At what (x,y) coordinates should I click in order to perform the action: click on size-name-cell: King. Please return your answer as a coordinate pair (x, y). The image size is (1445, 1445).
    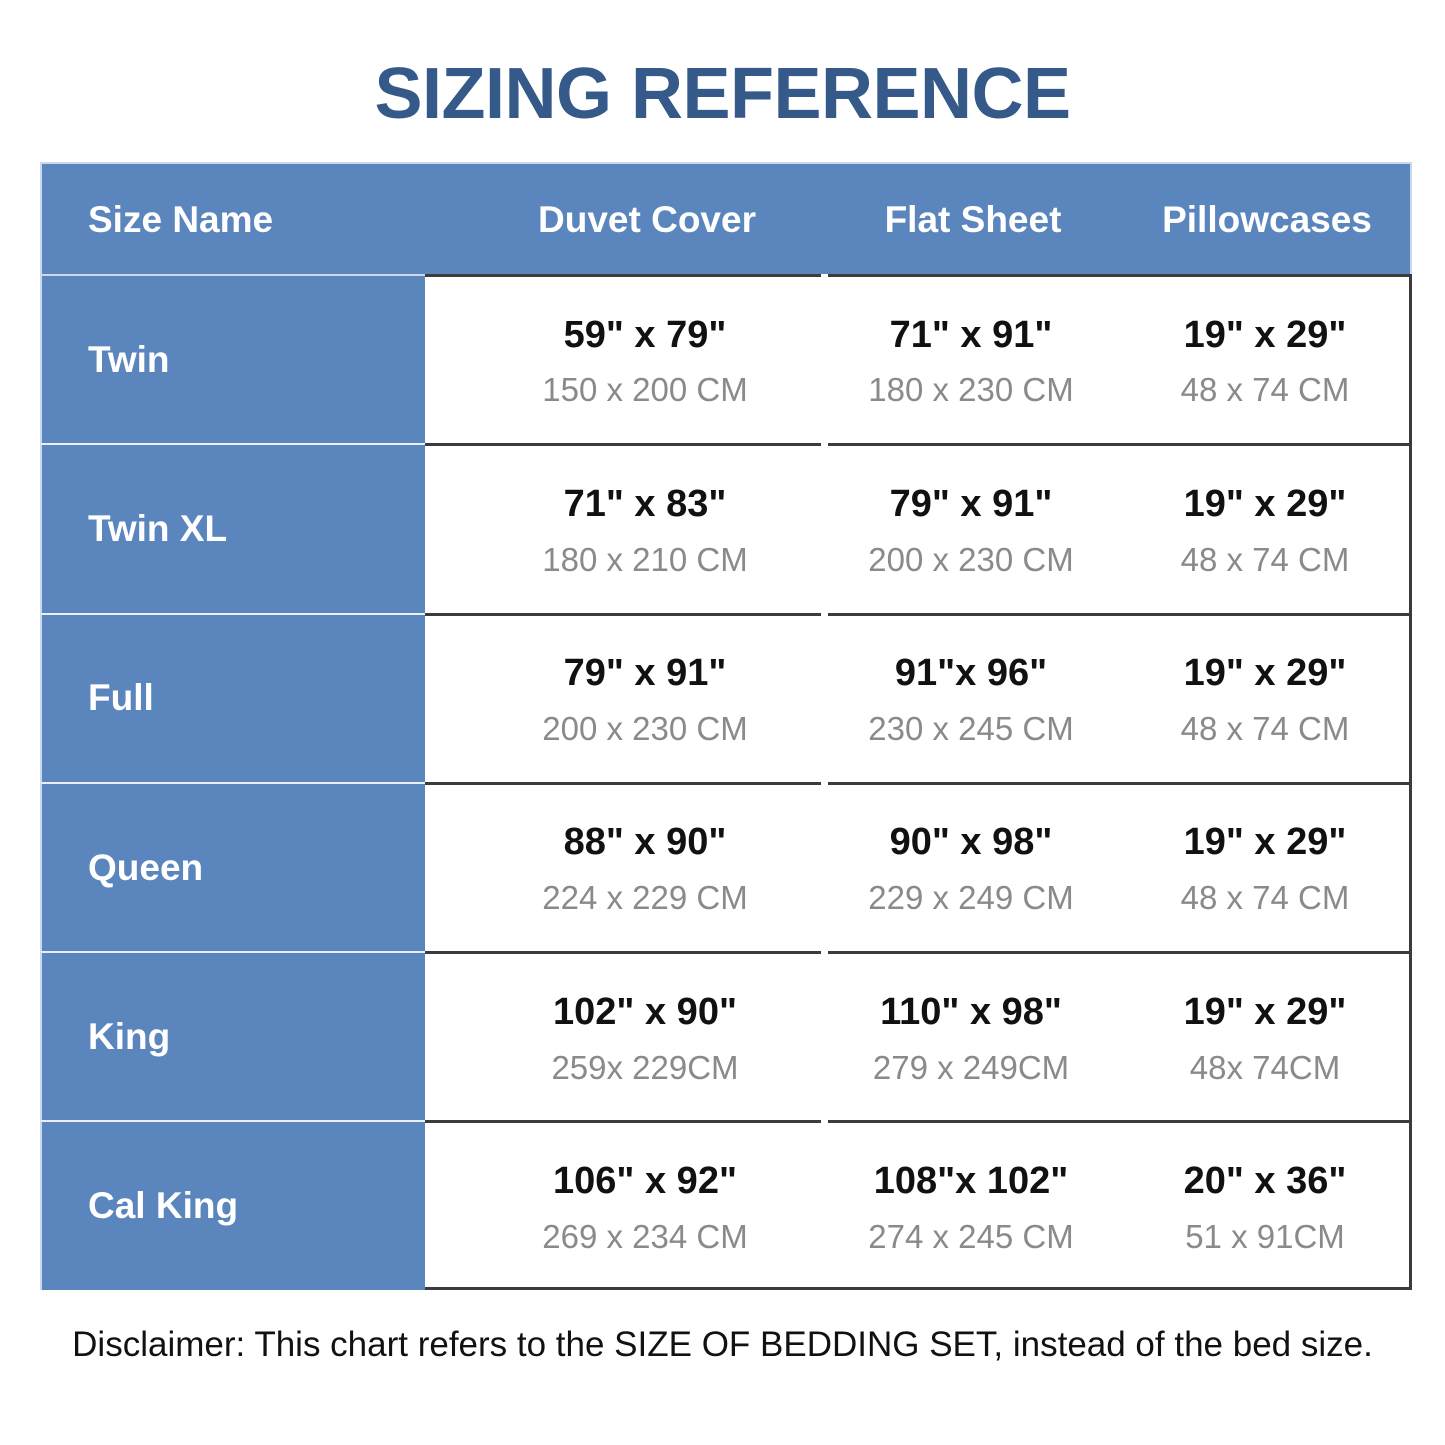
    Looking at the image, I should click on (232, 1036).